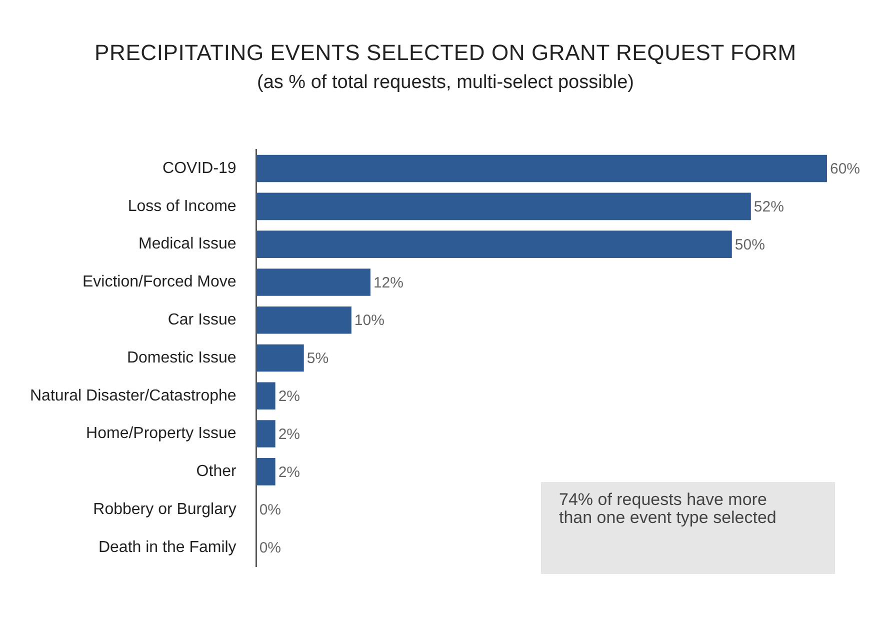  What do you see at coordinates (445, 83) in the screenshot?
I see `chart-subtitle: (as % of total requests, multi-select possible)` at bounding box center [445, 83].